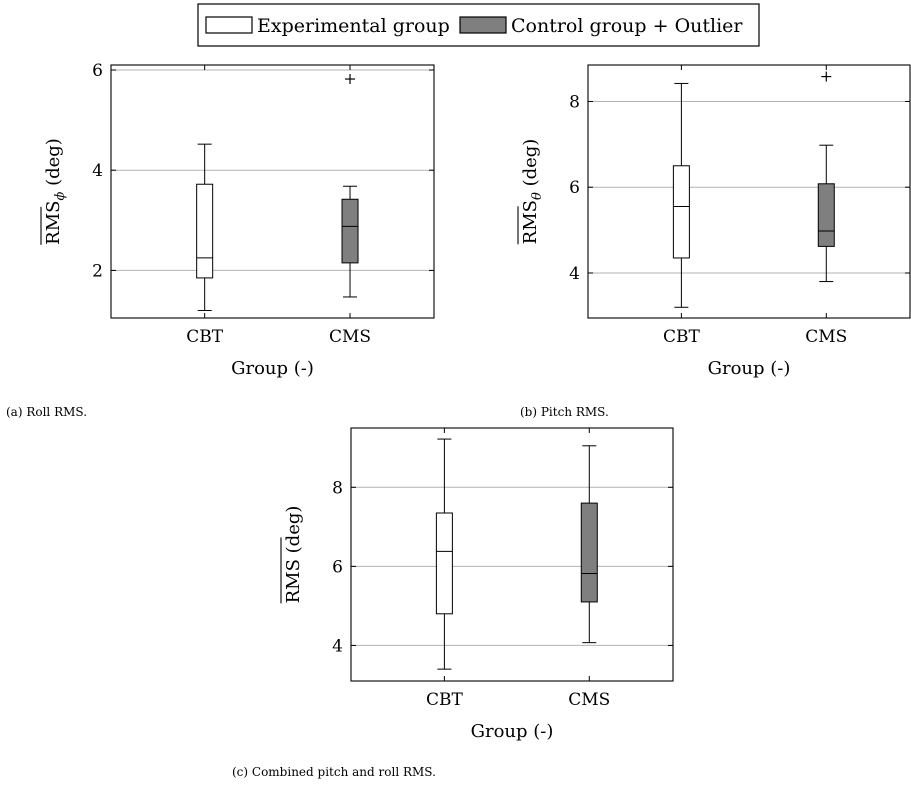 The width and height of the screenshot is (911, 786). What do you see at coordinates (229, 25) in the screenshot?
I see `legend-swatch-experimental` at bounding box center [229, 25].